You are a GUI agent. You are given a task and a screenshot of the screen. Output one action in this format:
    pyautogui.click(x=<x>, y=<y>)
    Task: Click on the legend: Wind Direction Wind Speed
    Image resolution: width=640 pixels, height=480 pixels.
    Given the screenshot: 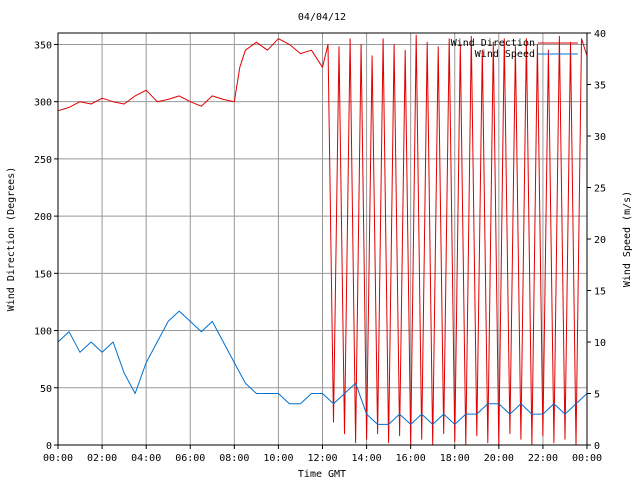 What is the action you would take?
    pyautogui.click(x=514, y=49)
    